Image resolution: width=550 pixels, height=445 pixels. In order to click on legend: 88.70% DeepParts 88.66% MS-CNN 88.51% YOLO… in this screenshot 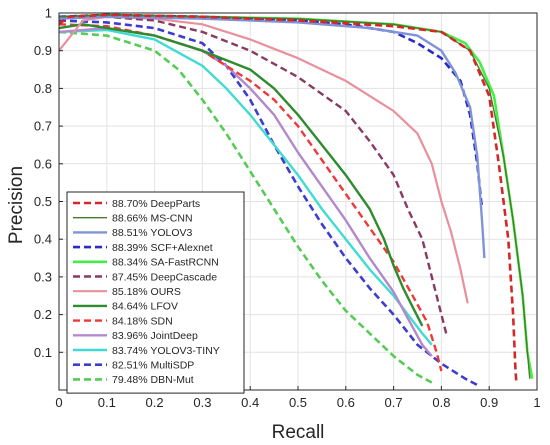, I will do `click(155, 292)`.